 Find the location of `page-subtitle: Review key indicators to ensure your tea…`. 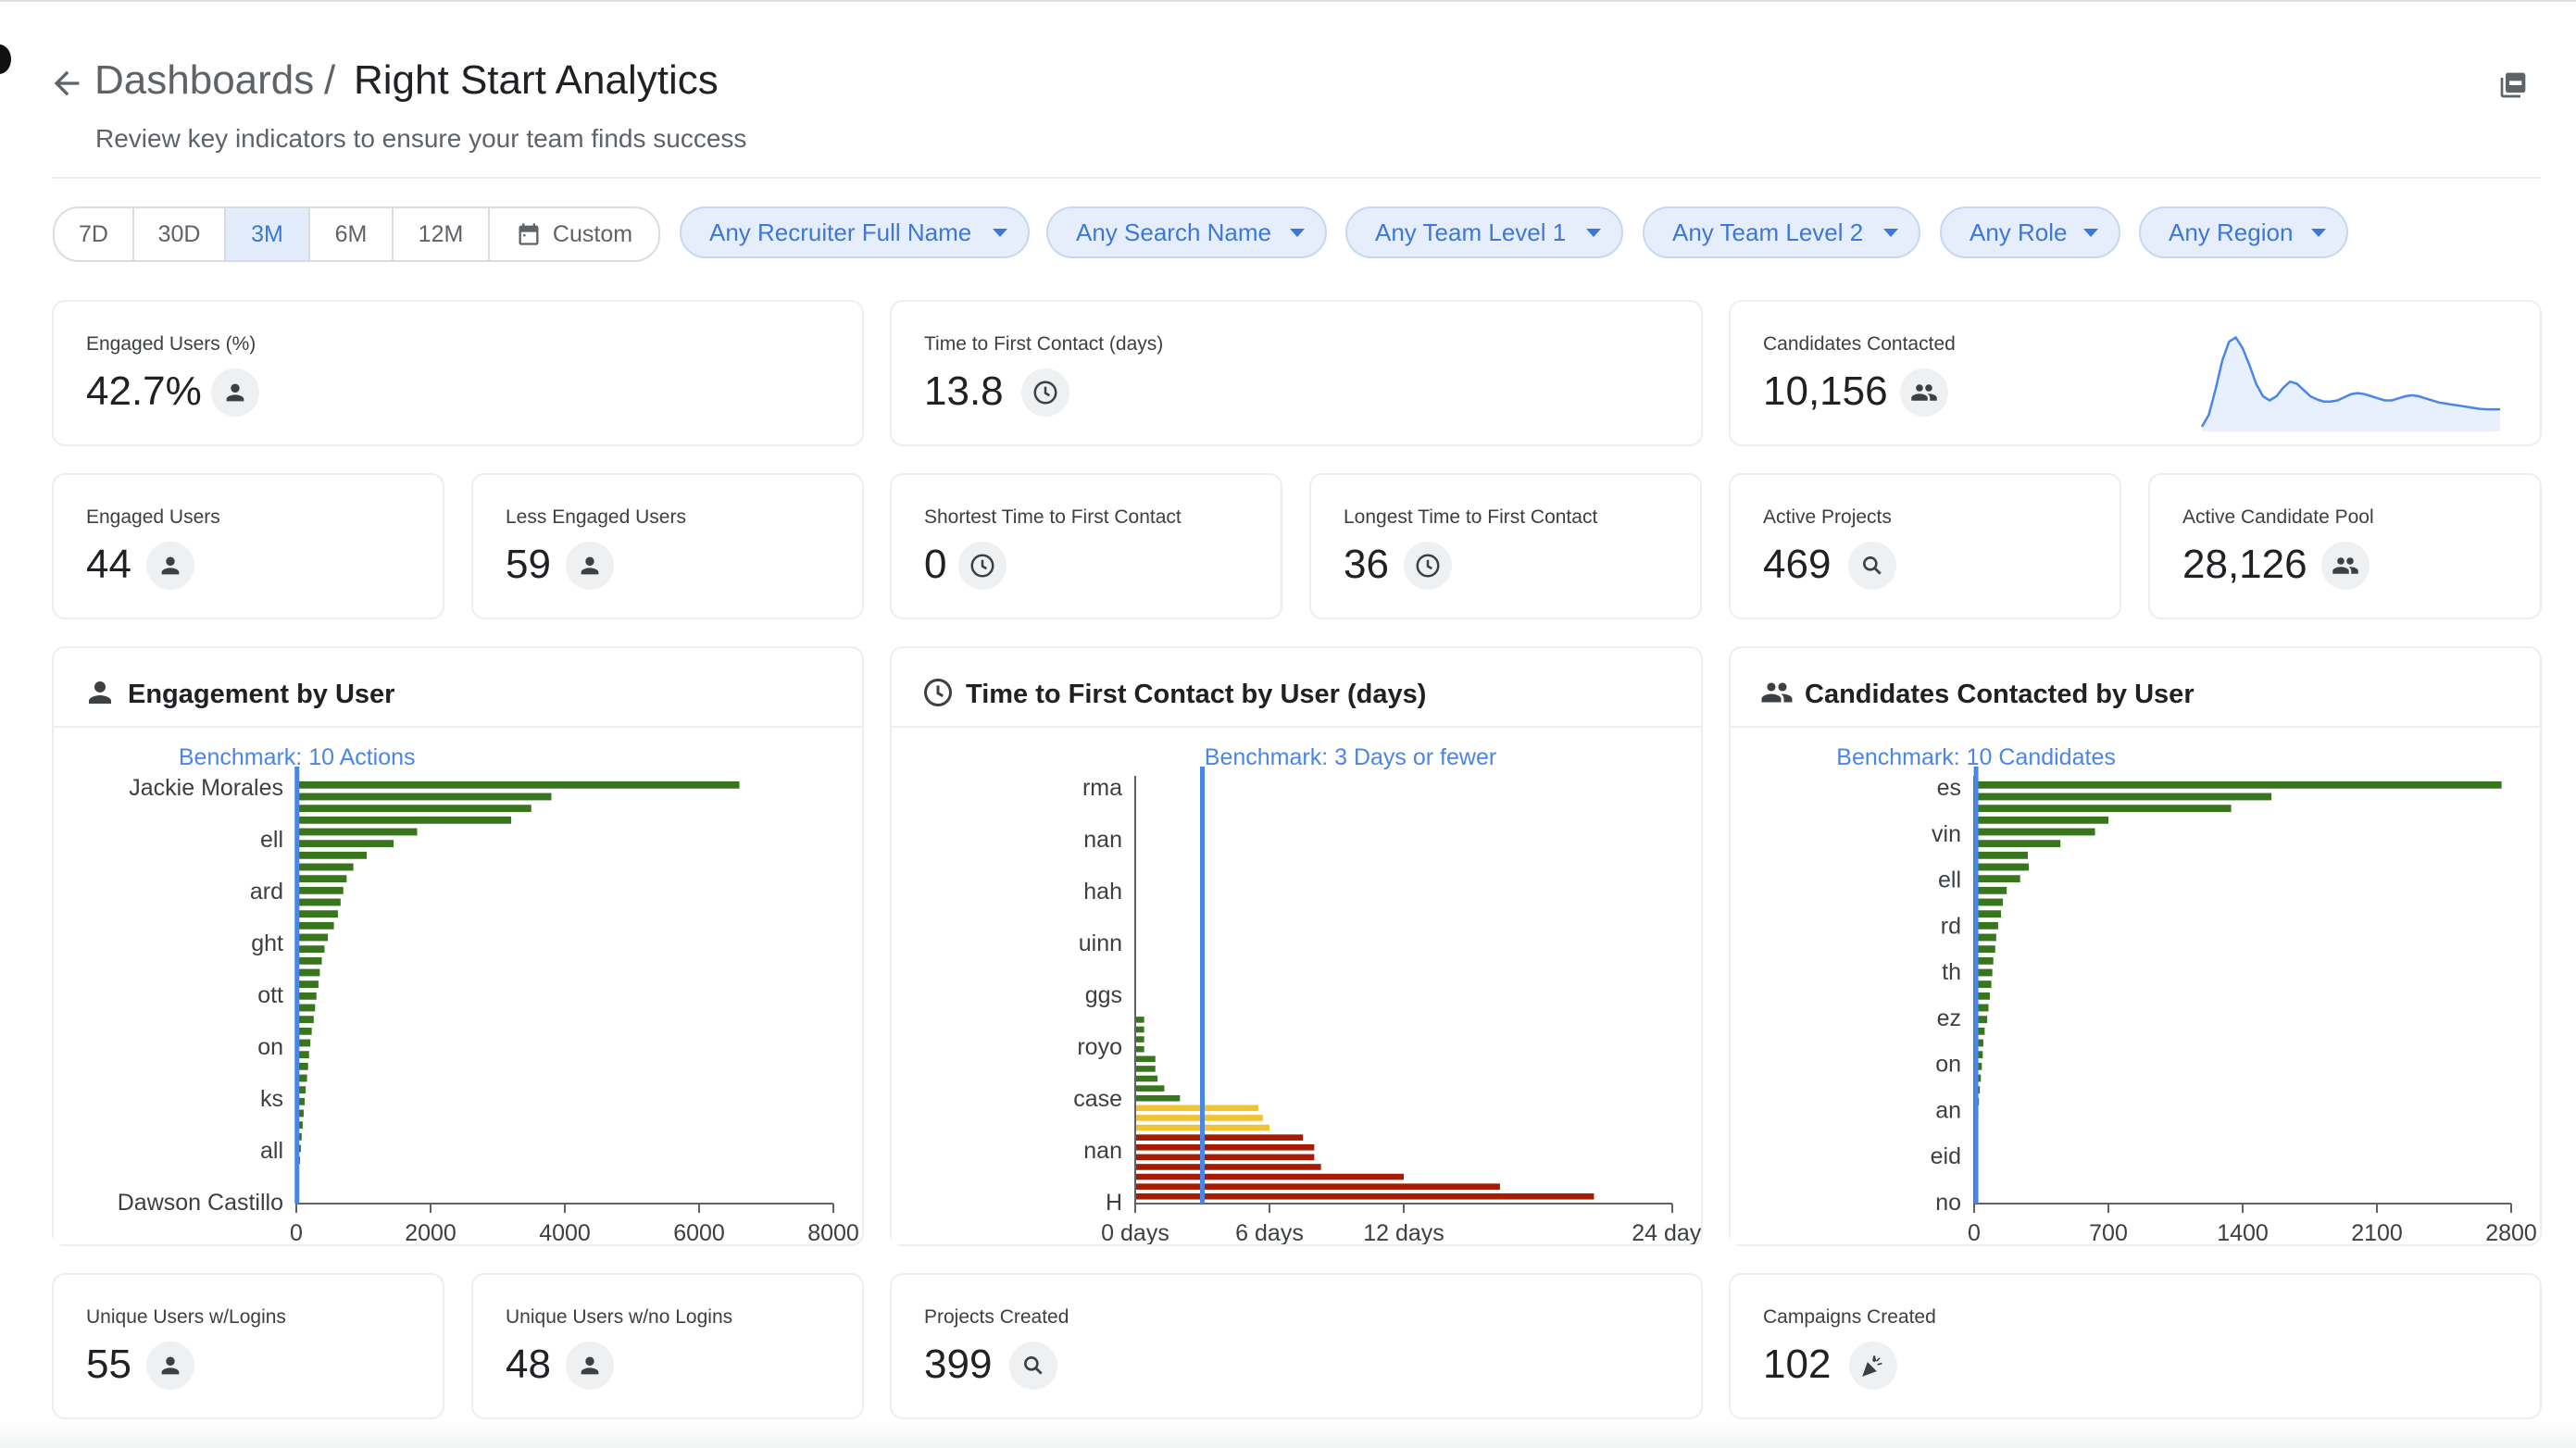

page-subtitle: Review key indicators to ensure your tea… is located at coordinates (421, 138).